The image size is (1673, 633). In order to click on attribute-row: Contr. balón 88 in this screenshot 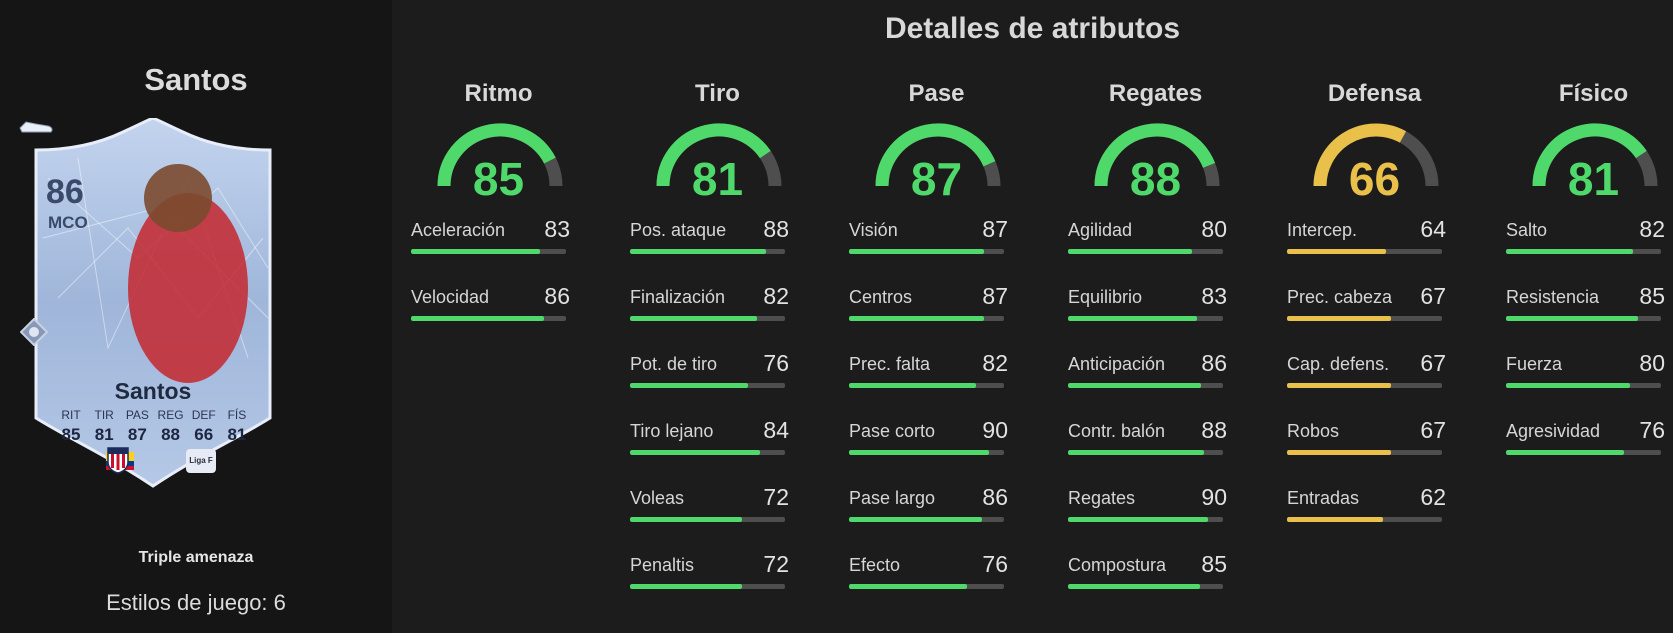, I will do `click(1155, 452)`.